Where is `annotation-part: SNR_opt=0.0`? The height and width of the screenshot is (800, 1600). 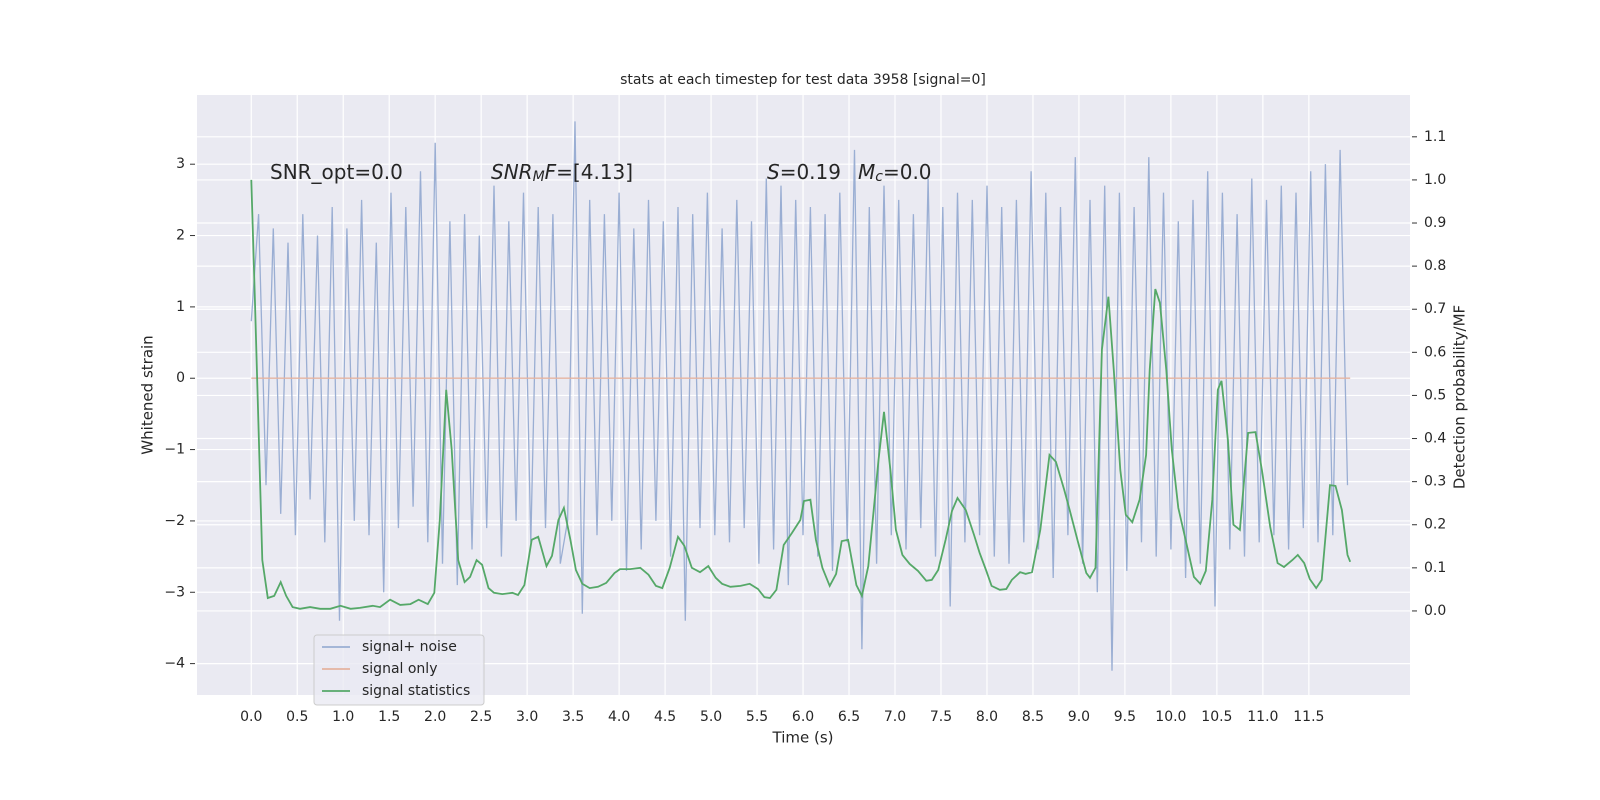 annotation-part: SNR_opt=0.0 is located at coordinates (336, 172).